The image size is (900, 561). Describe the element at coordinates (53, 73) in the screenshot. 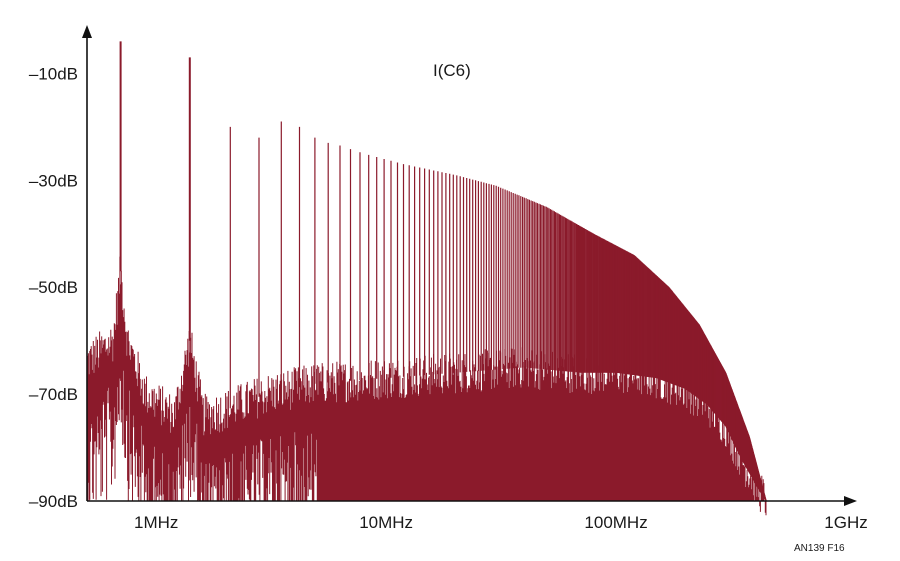

I see `y-tick-label: –10dB` at that location.